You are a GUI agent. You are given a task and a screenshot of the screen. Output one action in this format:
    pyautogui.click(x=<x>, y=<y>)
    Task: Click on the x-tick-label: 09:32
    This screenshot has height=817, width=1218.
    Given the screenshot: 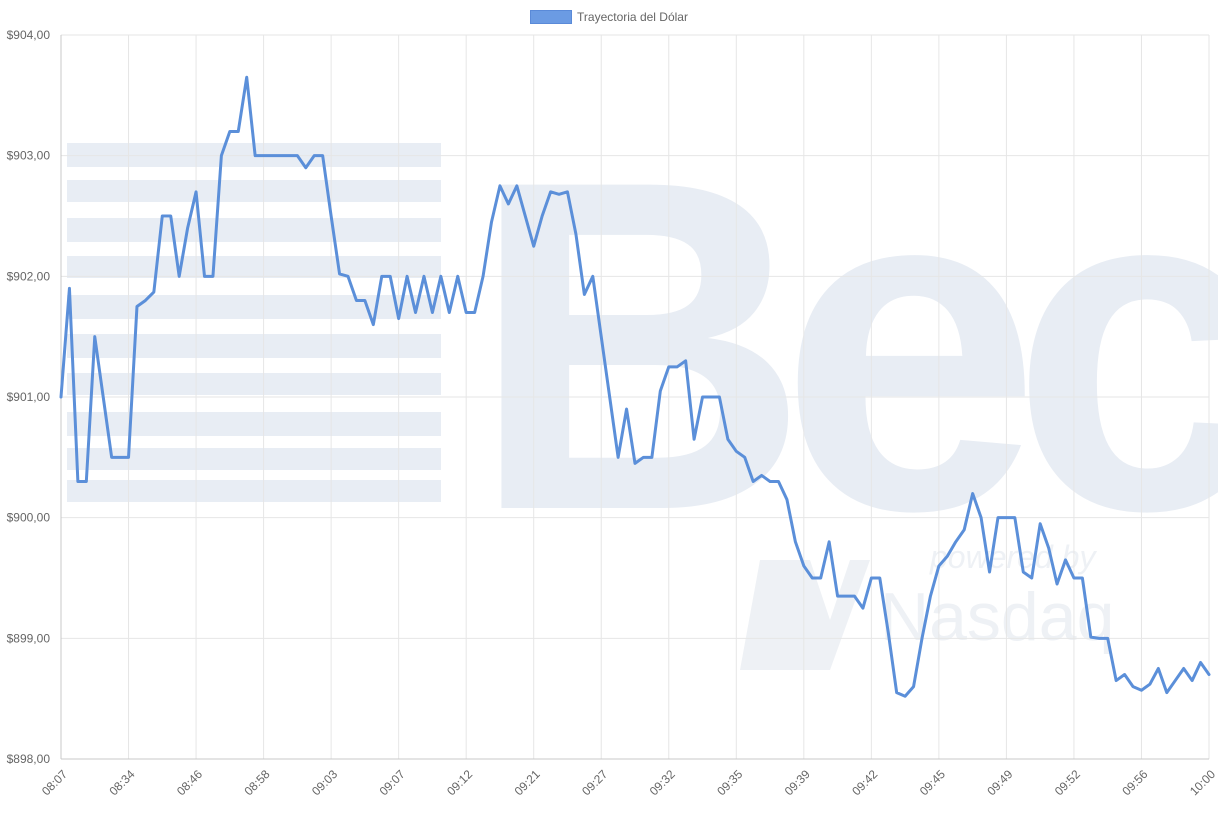 What is the action you would take?
    pyautogui.click(x=662, y=782)
    